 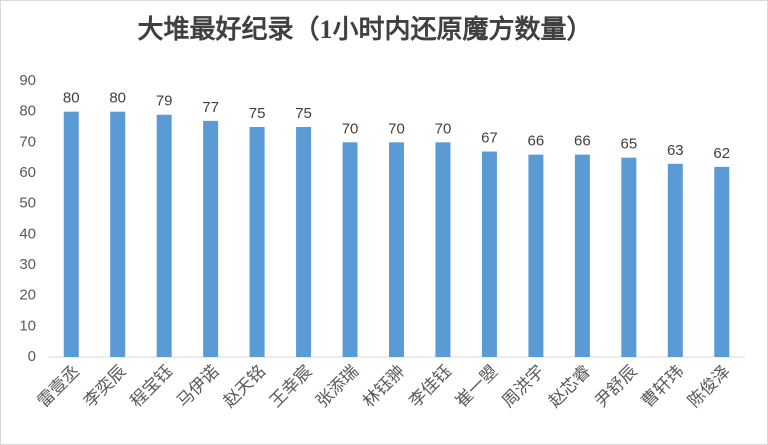 What do you see at coordinates (27, 111) in the screenshot?
I see `y-tick-label: 80` at bounding box center [27, 111].